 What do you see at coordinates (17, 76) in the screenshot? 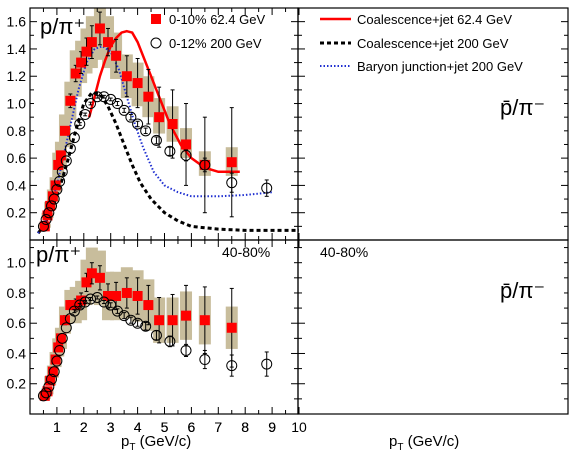
I see `y-tick-label: 1.2` at bounding box center [17, 76].